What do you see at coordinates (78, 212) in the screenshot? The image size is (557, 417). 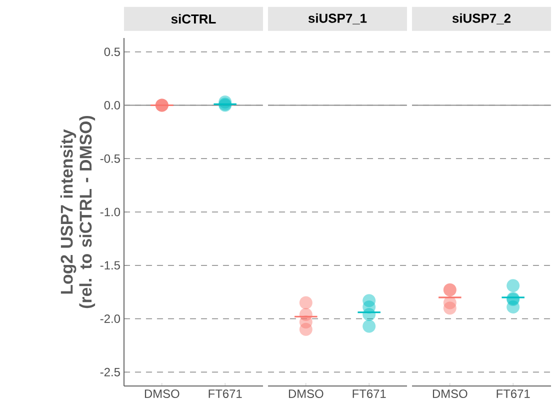 I see `y-axis-title: Log2 USP7 intensity (rel. to siCTRL - DMSO)` at bounding box center [78, 212].